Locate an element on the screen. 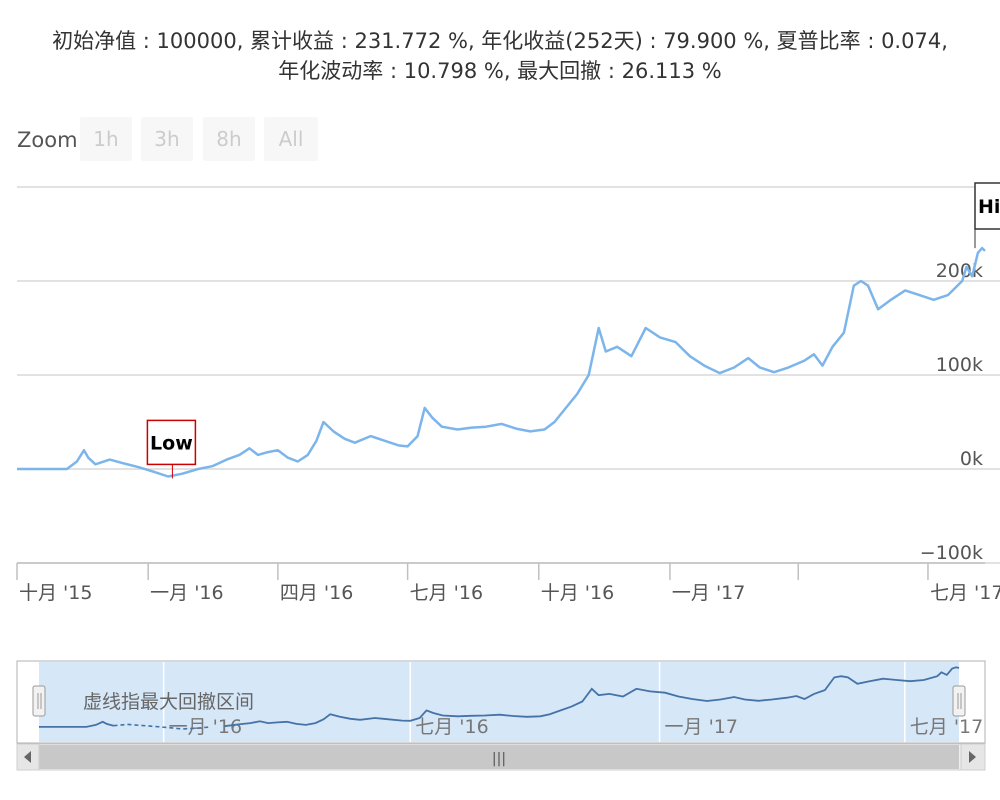 The width and height of the screenshot is (1000, 800). y-tick-label: 100k is located at coordinates (959, 365).